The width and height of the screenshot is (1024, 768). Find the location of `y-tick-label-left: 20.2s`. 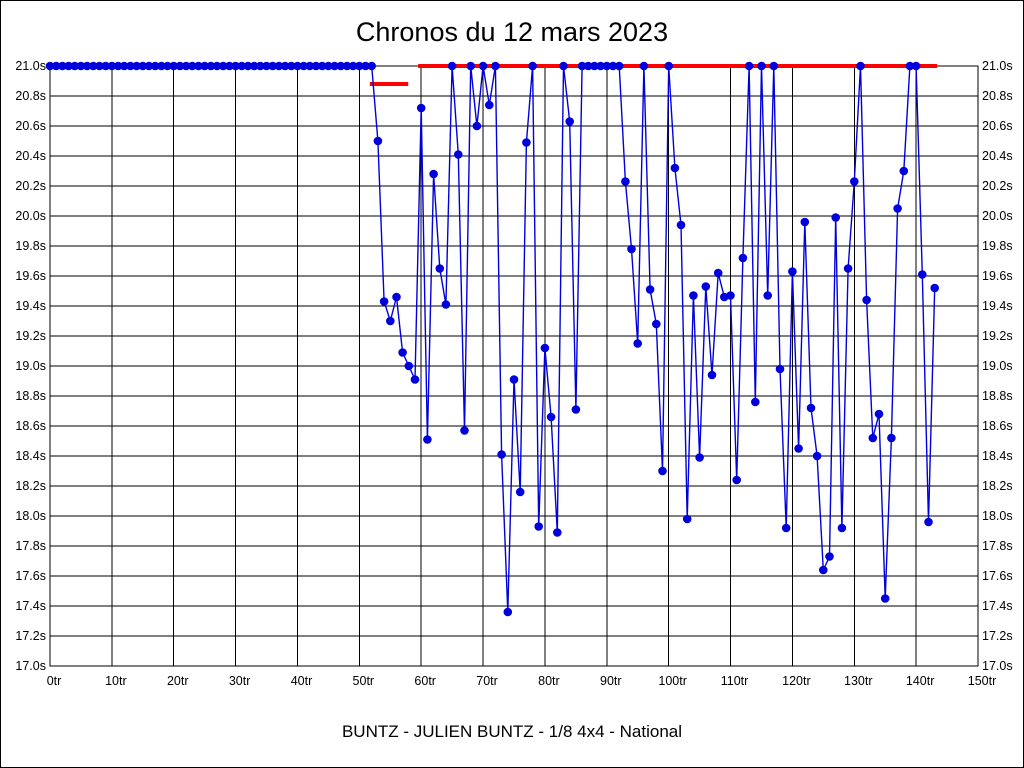

y-tick-label-left: 20.2s is located at coordinates (30, 186).